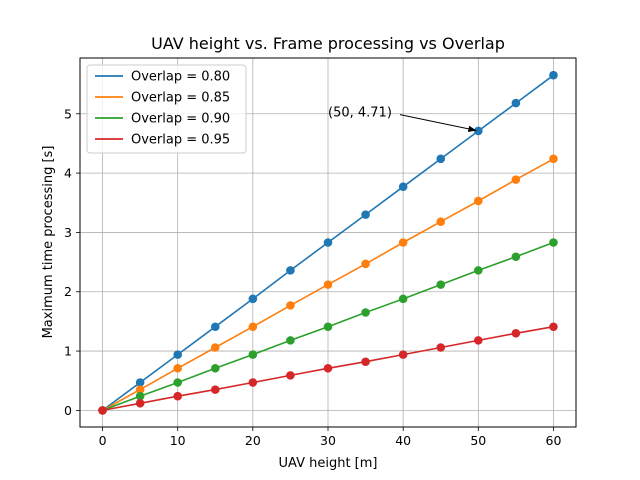 The height and width of the screenshot is (480, 640). I want to click on y-tick-label: 3, so click(68, 232).